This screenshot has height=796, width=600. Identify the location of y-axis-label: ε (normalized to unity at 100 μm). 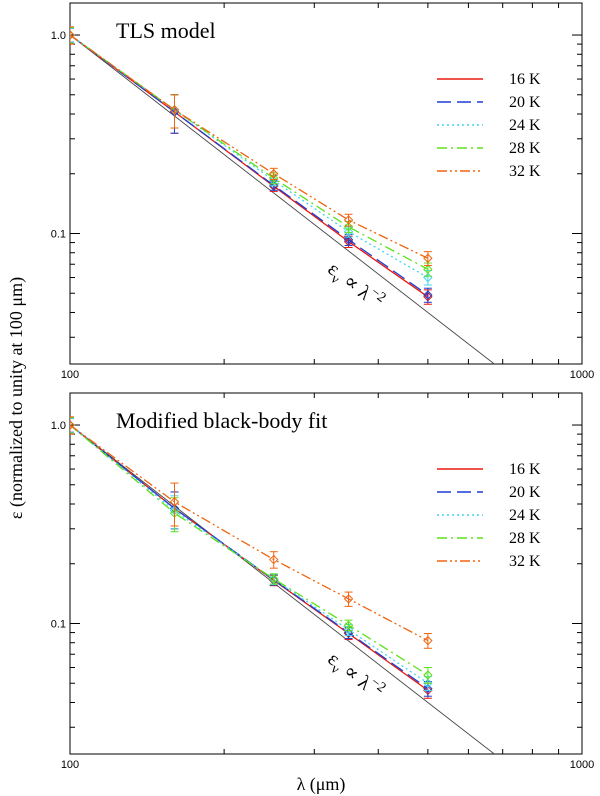
(16, 398).